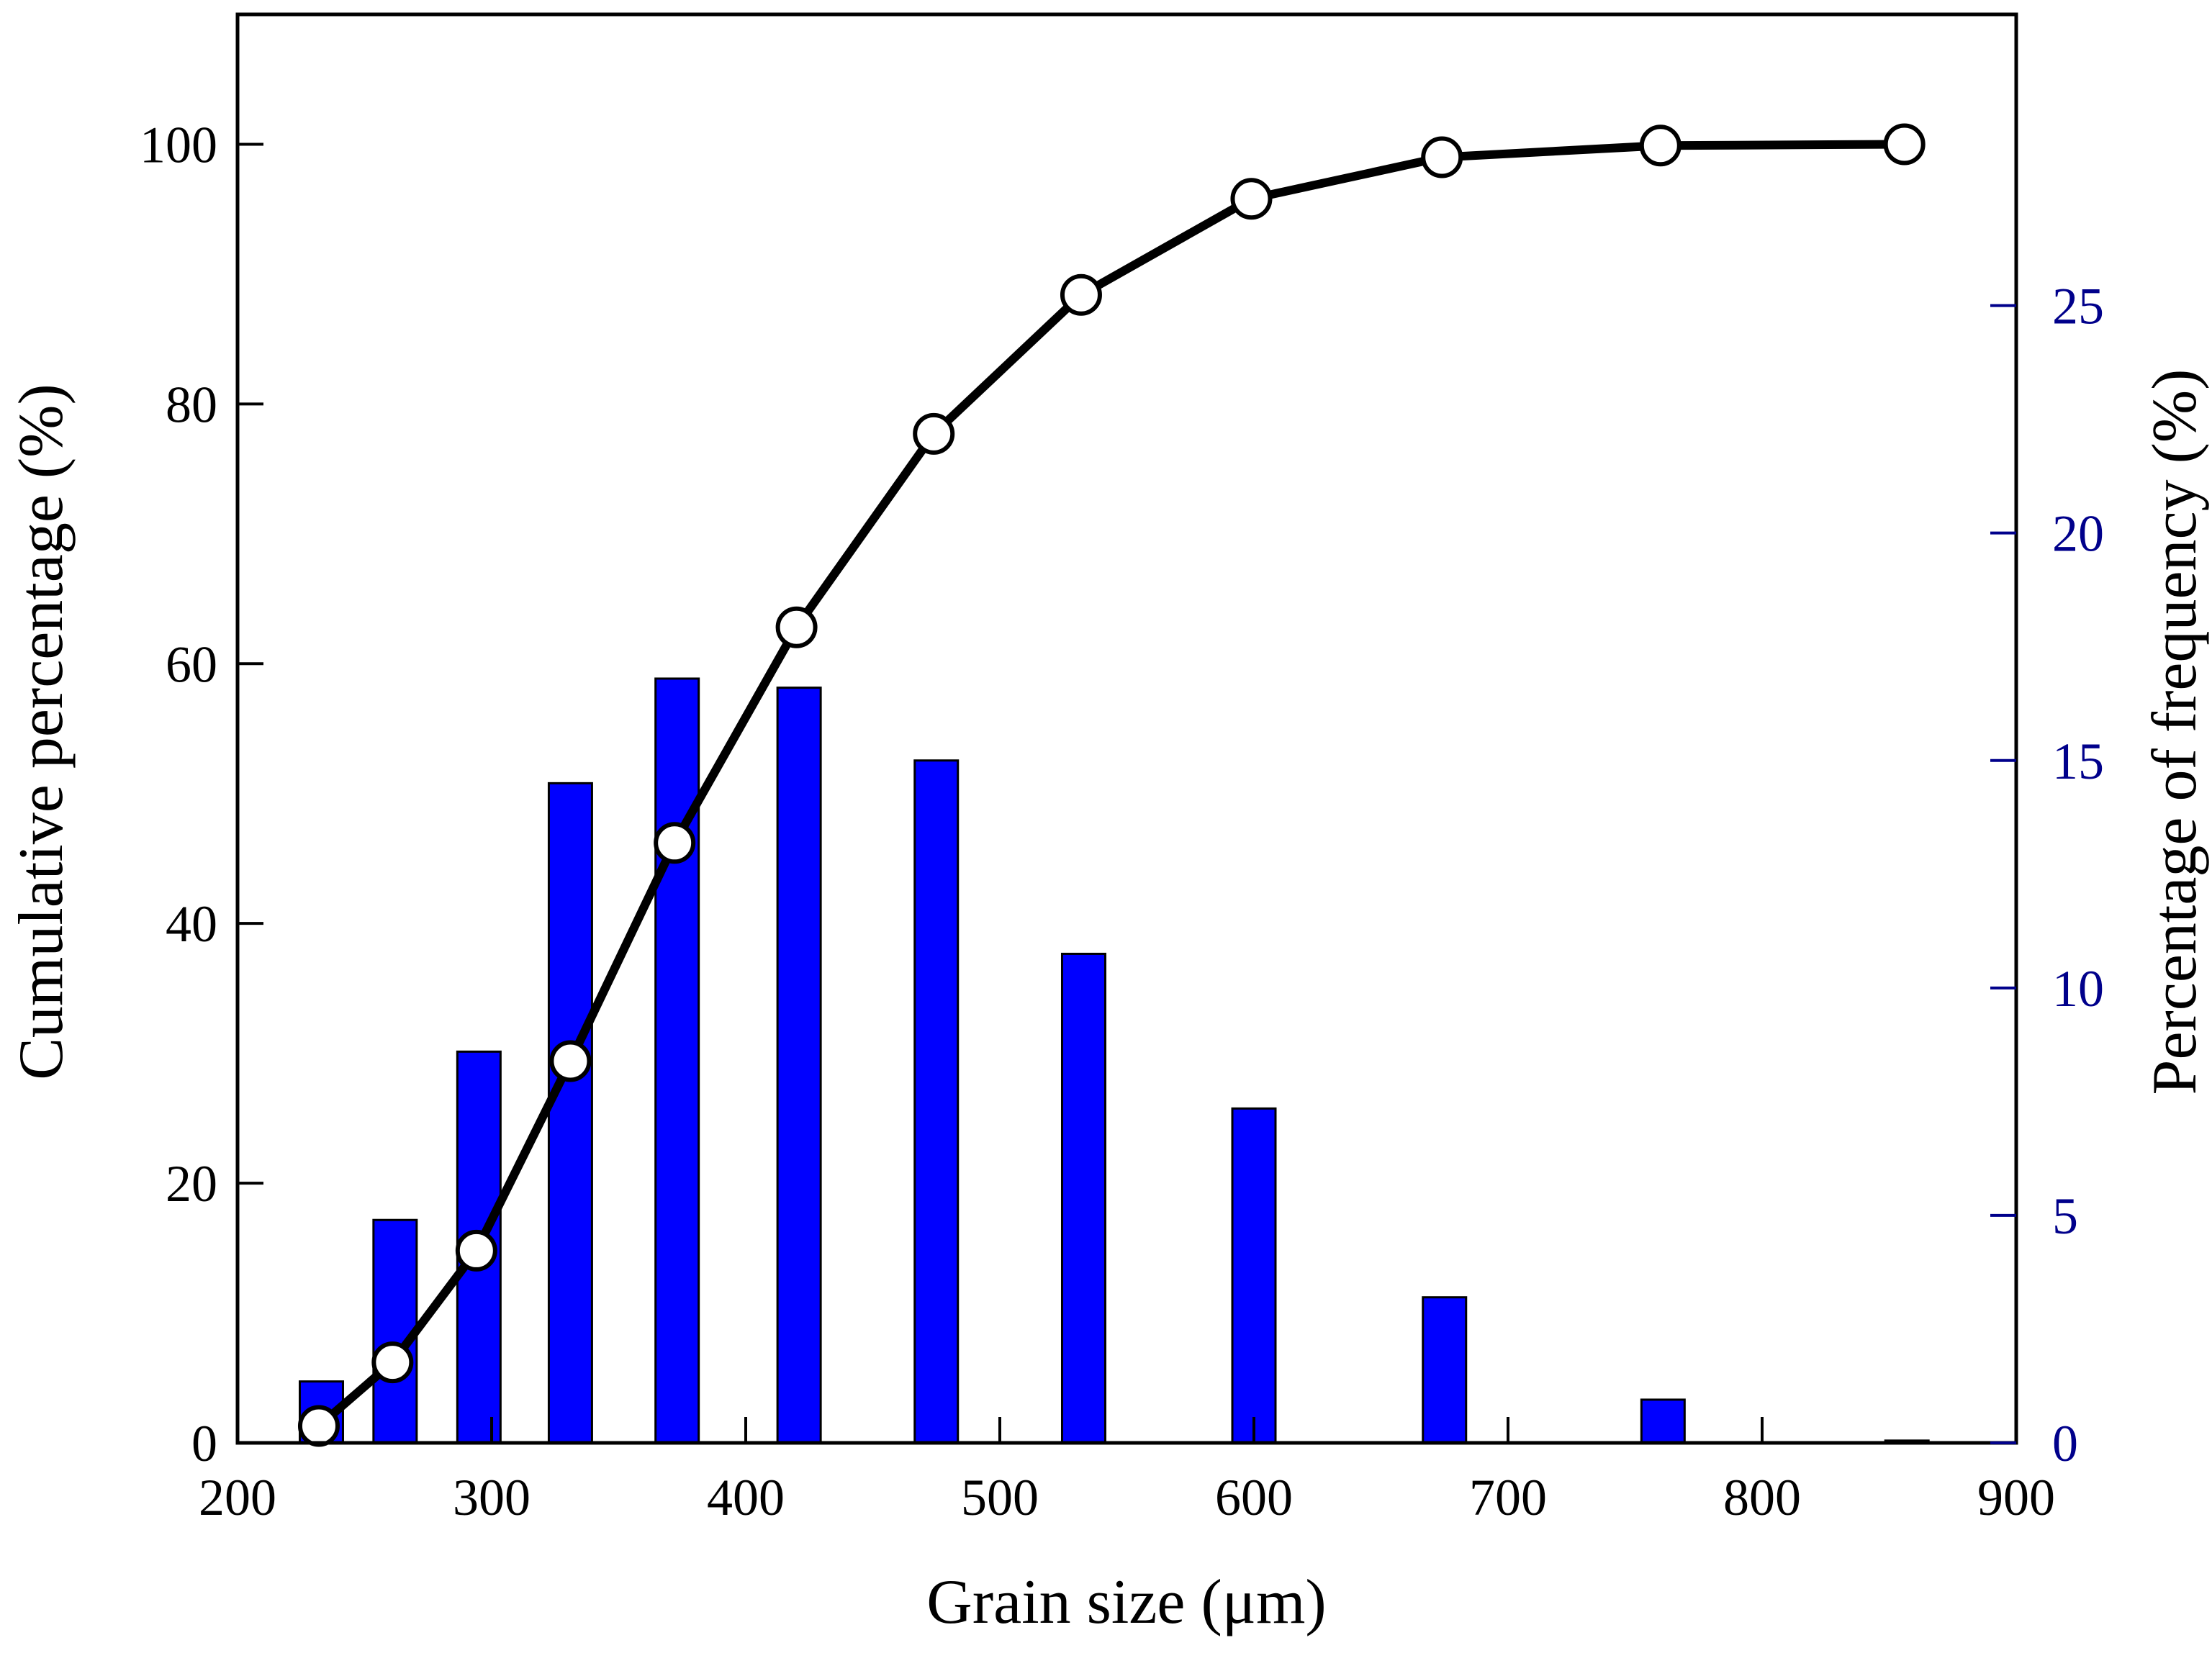 The height and width of the screenshot is (1671, 2212). I want to click on y-left-tick-label: 100, so click(178, 144).